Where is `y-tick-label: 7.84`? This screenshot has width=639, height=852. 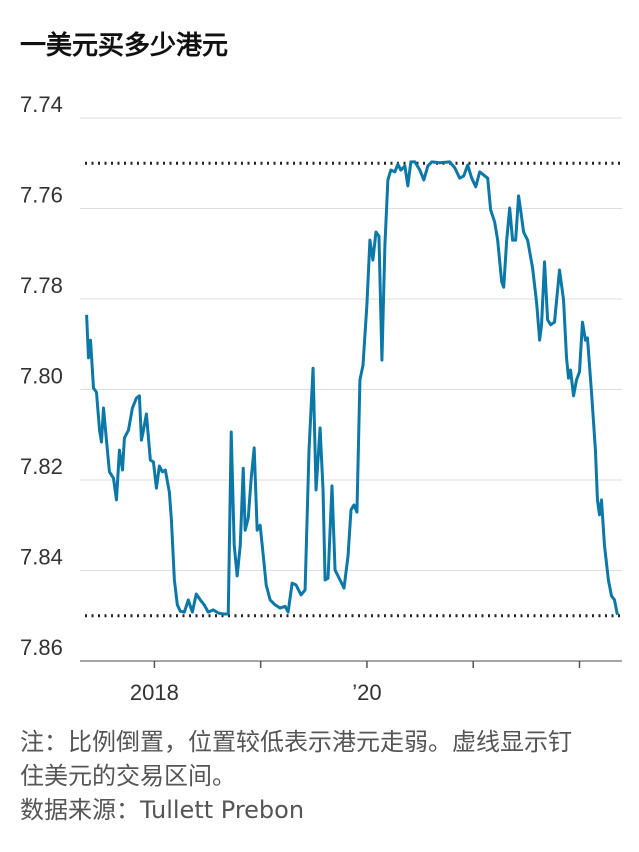
y-tick-label: 7.84 is located at coordinates (41, 557).